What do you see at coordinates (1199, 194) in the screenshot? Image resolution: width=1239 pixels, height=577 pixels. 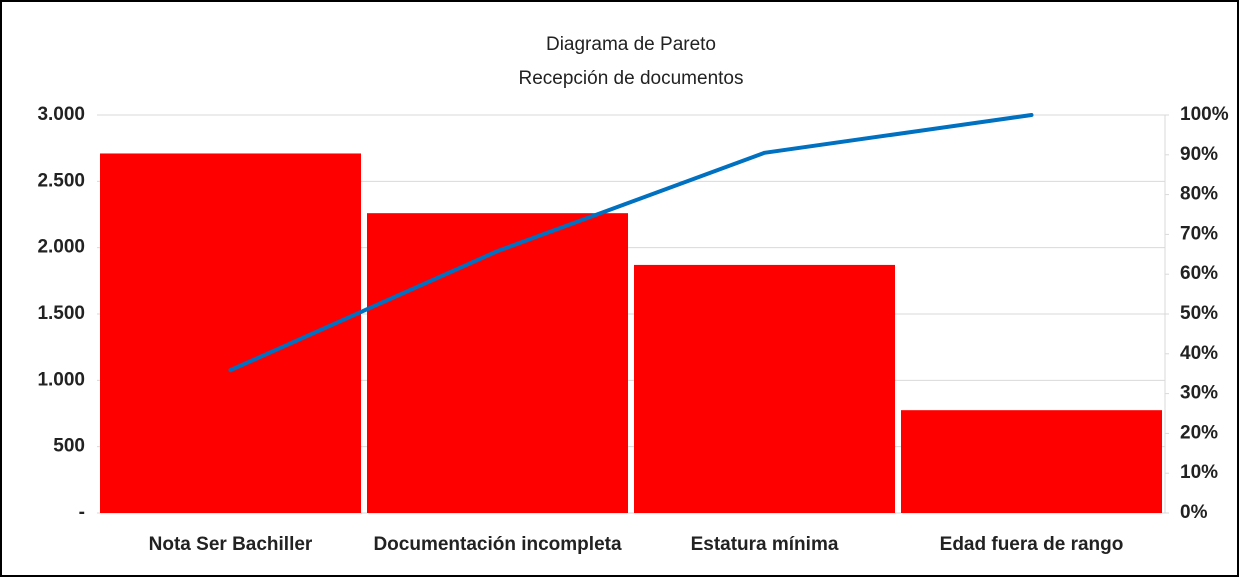 I see `y2-tick-label: 80%` at bounding box center [1199, 194].